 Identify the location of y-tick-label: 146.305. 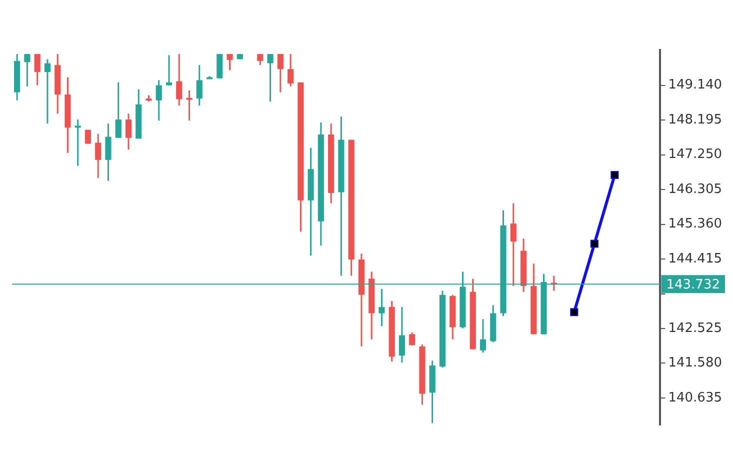
(695, 189).